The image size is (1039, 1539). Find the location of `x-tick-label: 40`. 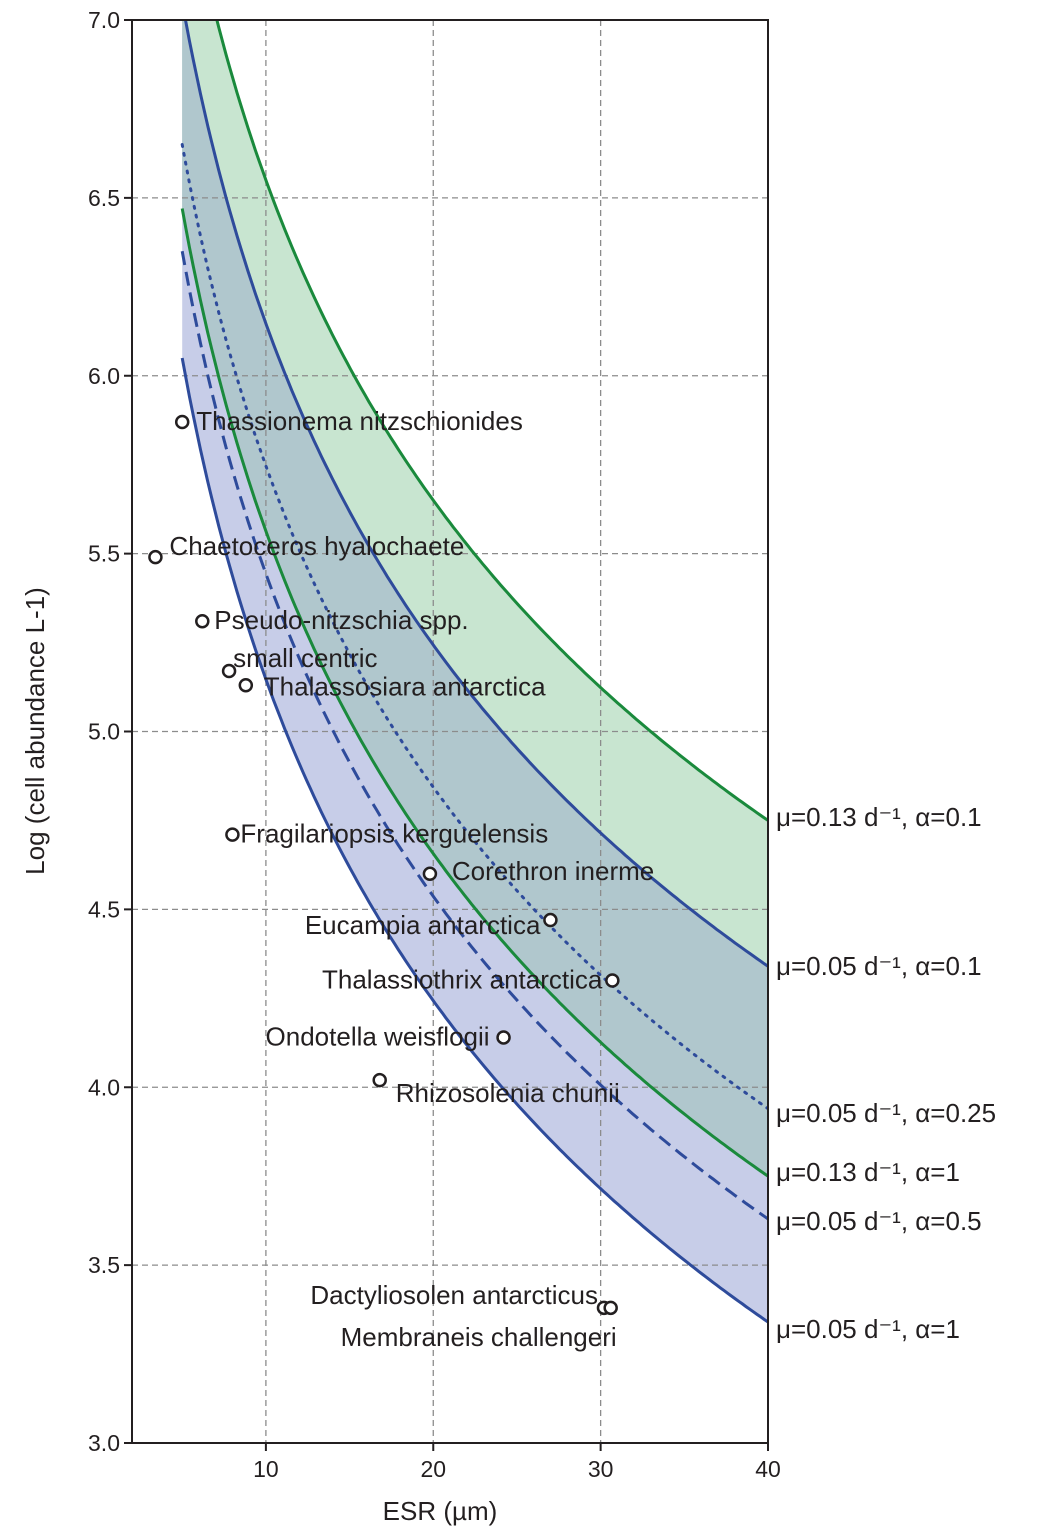

x-tick-label: 40 is located at coordinates (768, 1469).